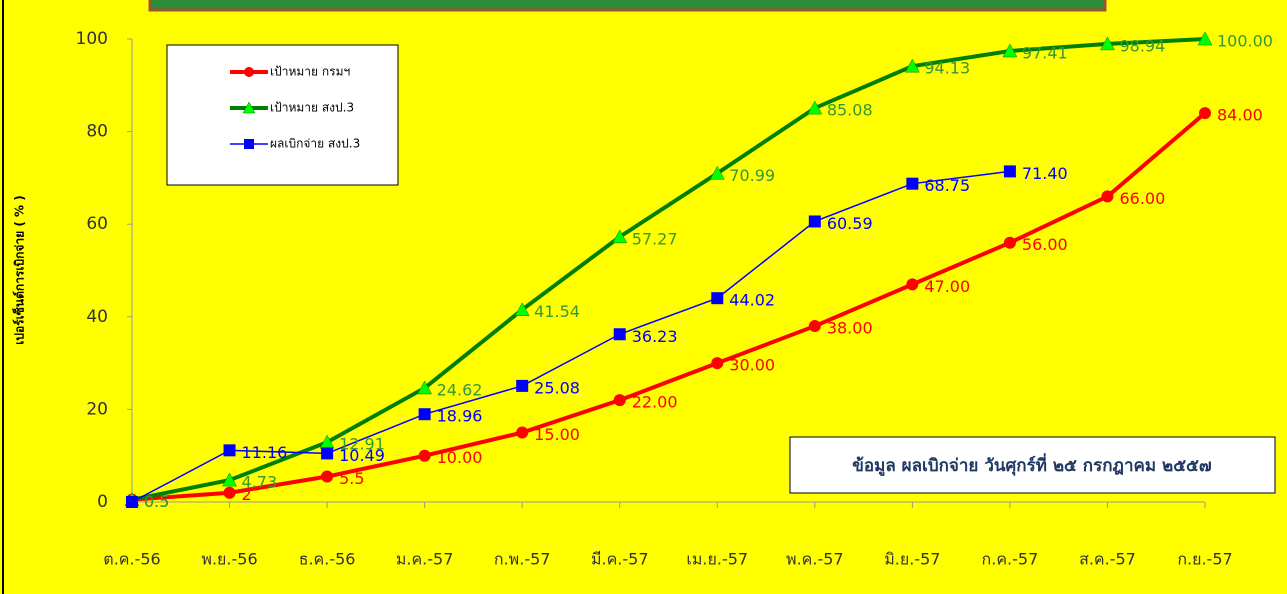 The height and width of the screenshot is (594, 1287). What do you see at coordinates (1204, 559) in the screenshot?
I see `x-tick-label: ก.ย.-57` at bounding box center [1204, 559].